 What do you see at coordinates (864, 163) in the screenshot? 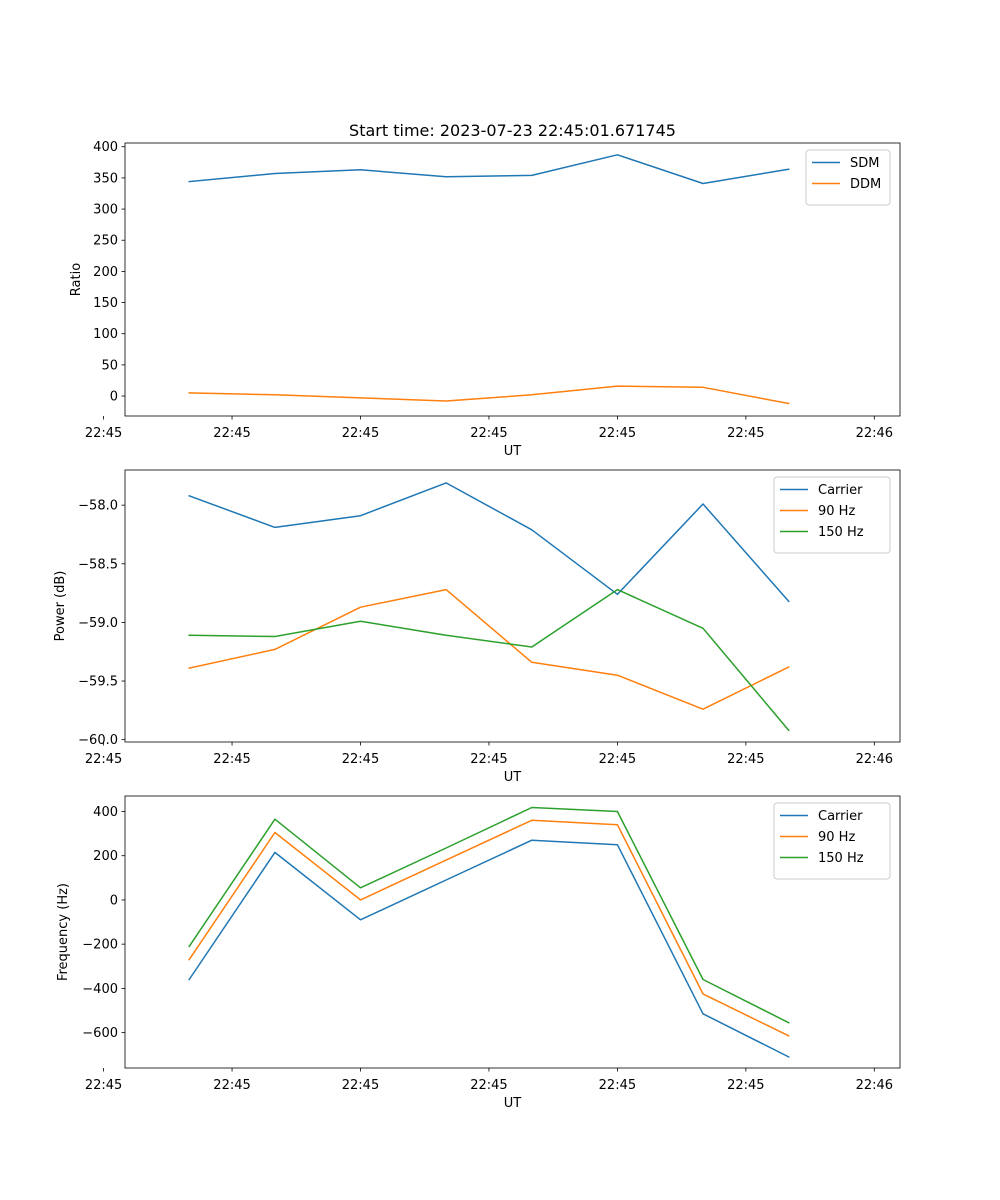
I see `ratio-legend-label: SDM` at bounding box center [864, 163].